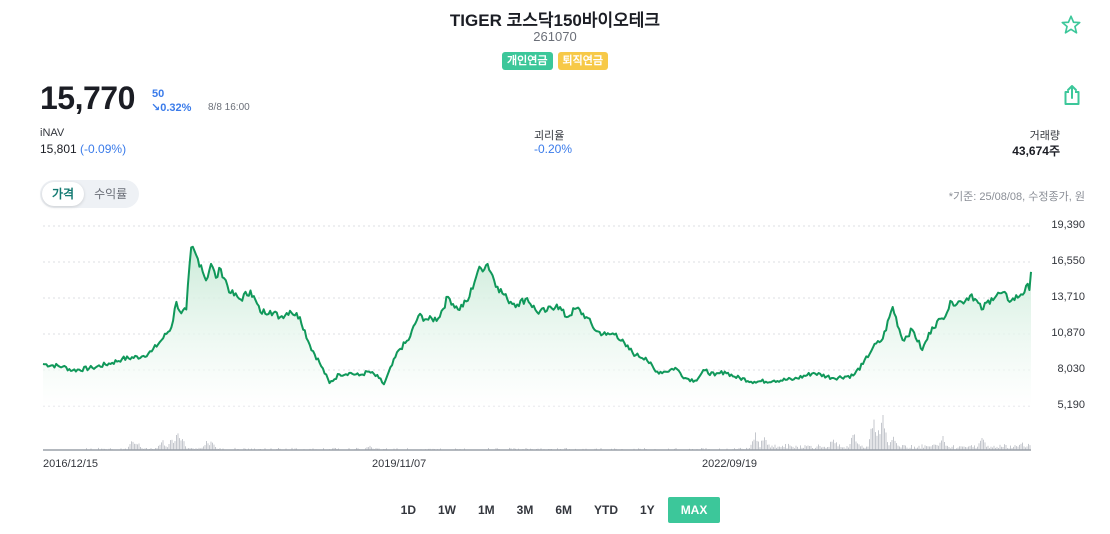 Image resolution: width=1110 pixels, height=534 pixels. I want to click on etf-title: TIGER 코스닥150바이오테크, so click(555, 20).